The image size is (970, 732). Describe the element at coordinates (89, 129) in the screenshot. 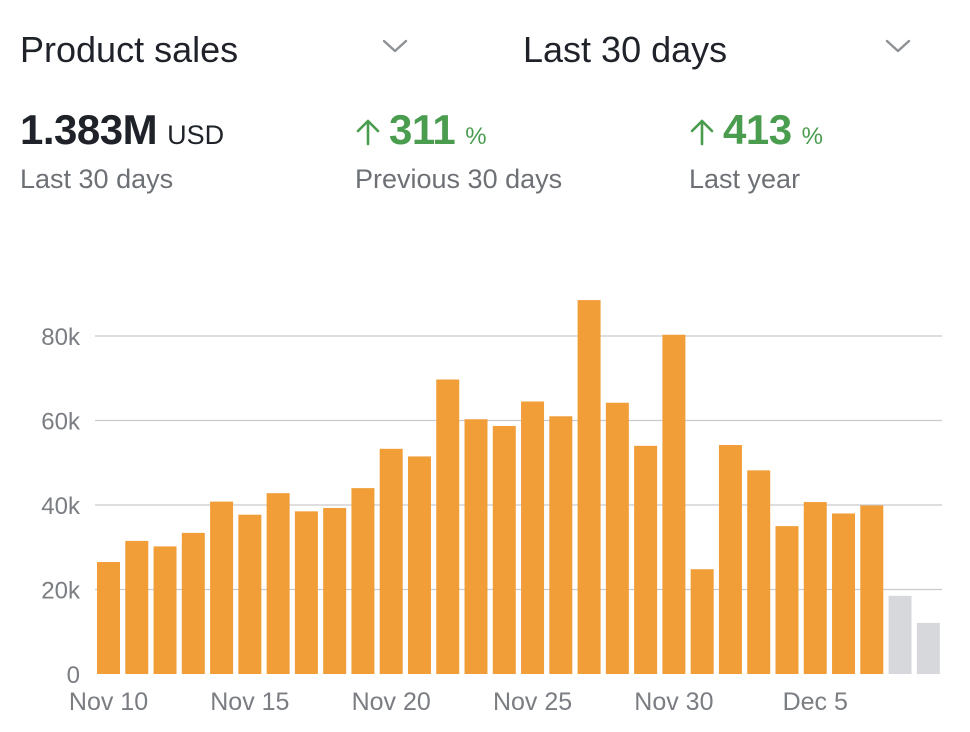

I see `total-sales-value: 1.383M` at that location.